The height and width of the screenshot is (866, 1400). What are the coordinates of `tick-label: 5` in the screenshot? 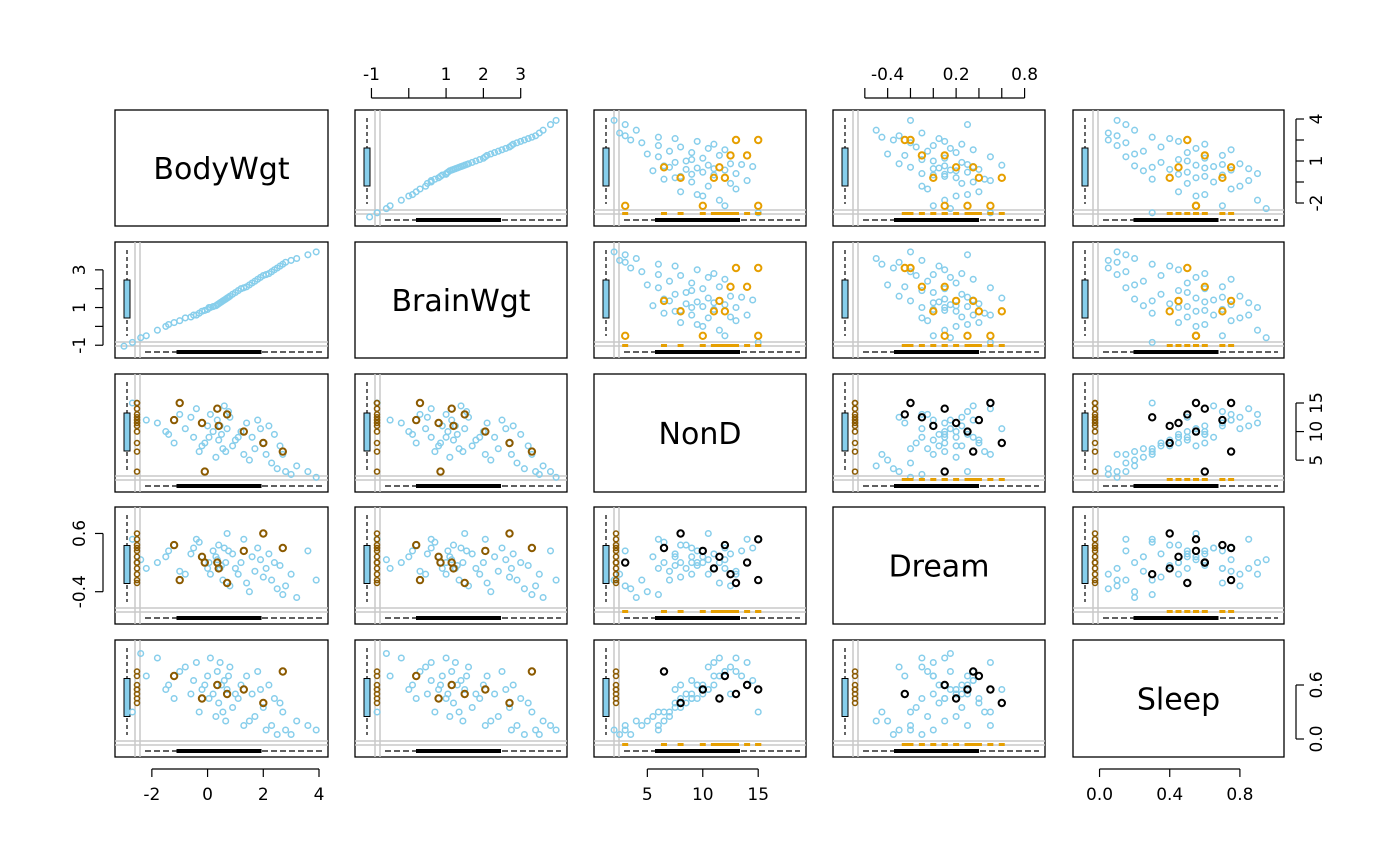 It's located at (647, 795).